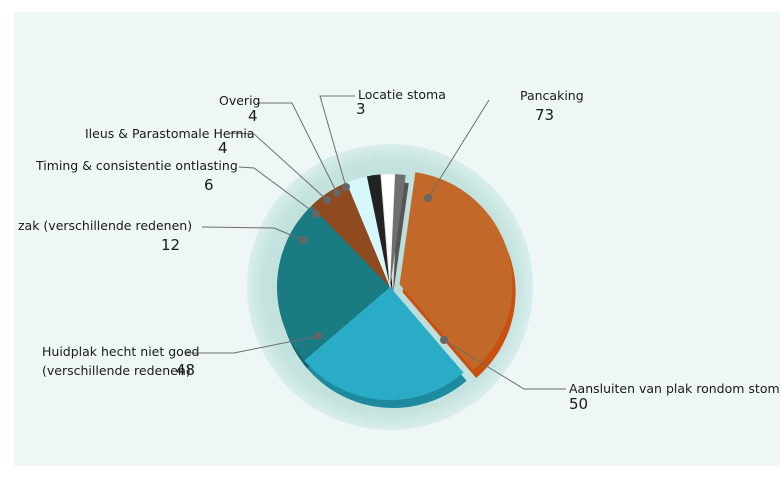 The image size is (780, 486). Describe the element at coordinates (674, 388) in the screenshot. I see `slice-label: Aansluiten van plak rondom stoma` at that location.